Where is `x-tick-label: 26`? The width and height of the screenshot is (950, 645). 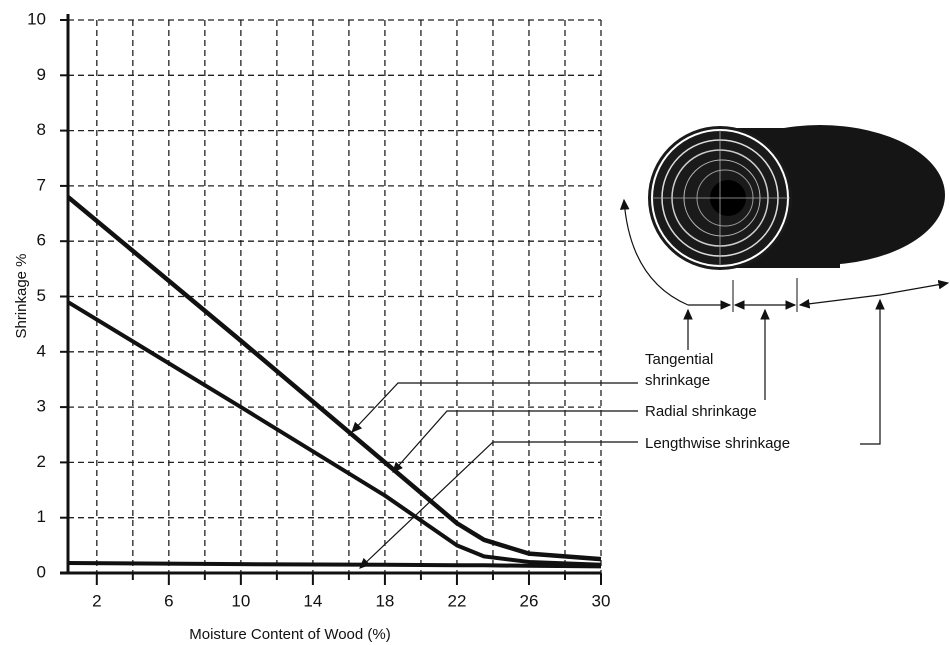 x-tick-label: 26 is located at coordinates (529, 600).